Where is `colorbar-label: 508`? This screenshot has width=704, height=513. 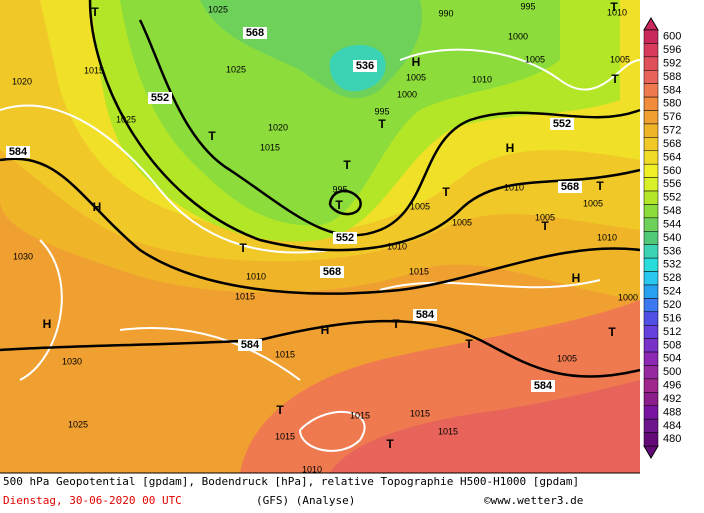
colorbar-label: 508 is located at coordinates (672, 345).